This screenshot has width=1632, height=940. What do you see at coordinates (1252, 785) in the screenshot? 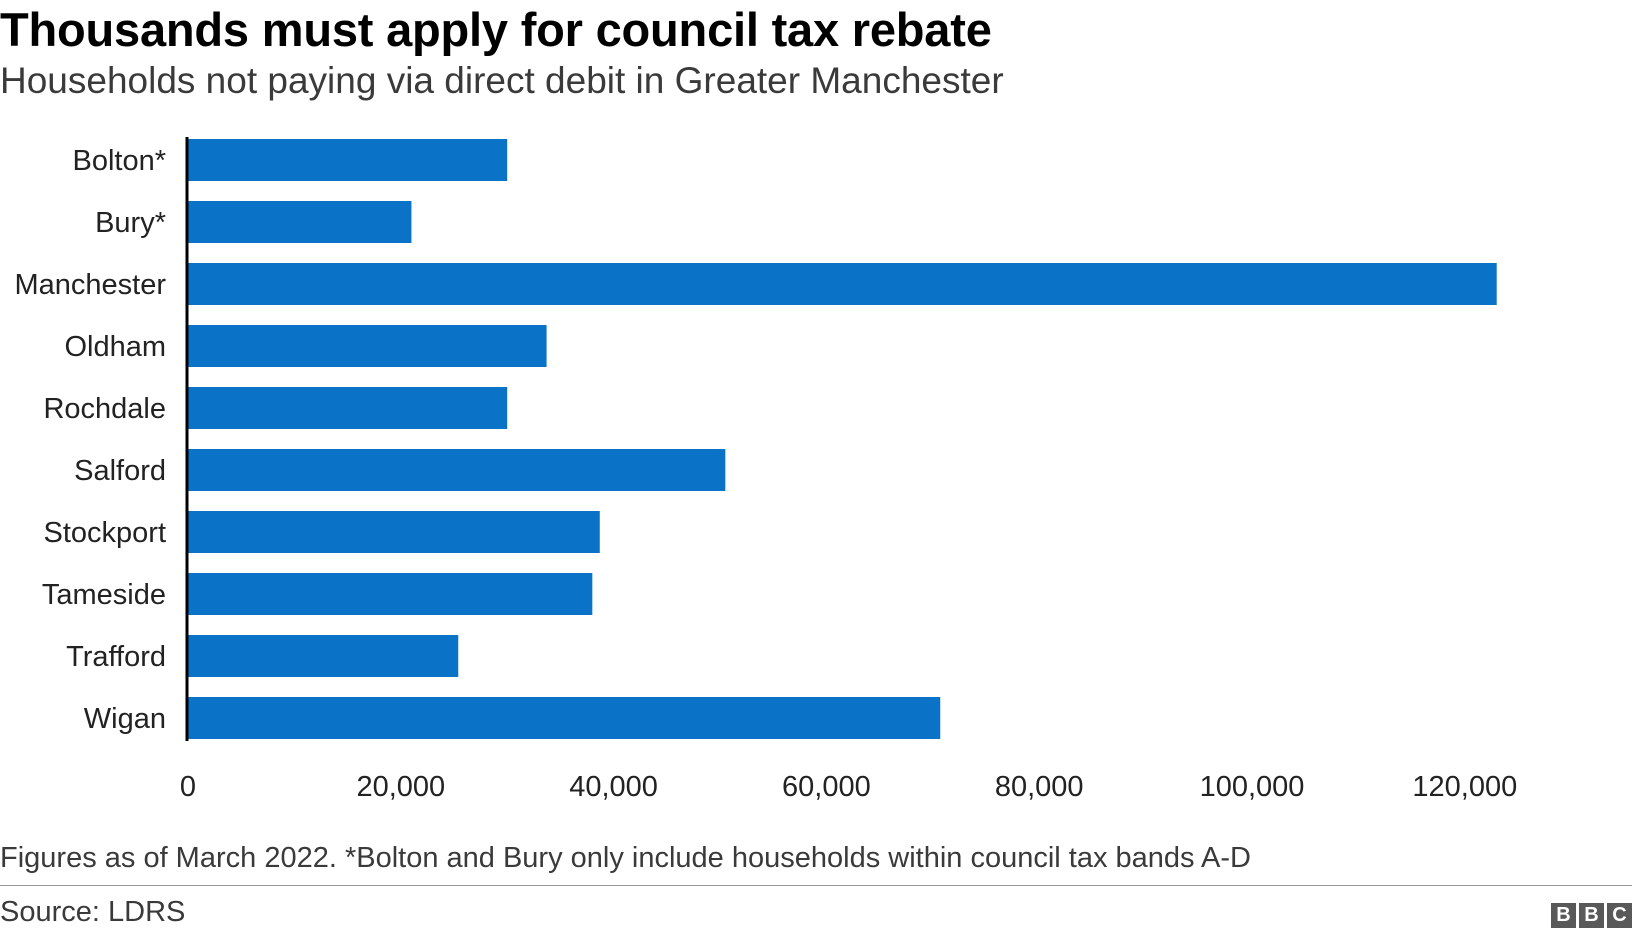
I see `x-tick-label: 100,000` at bounding box center [1252, 785].